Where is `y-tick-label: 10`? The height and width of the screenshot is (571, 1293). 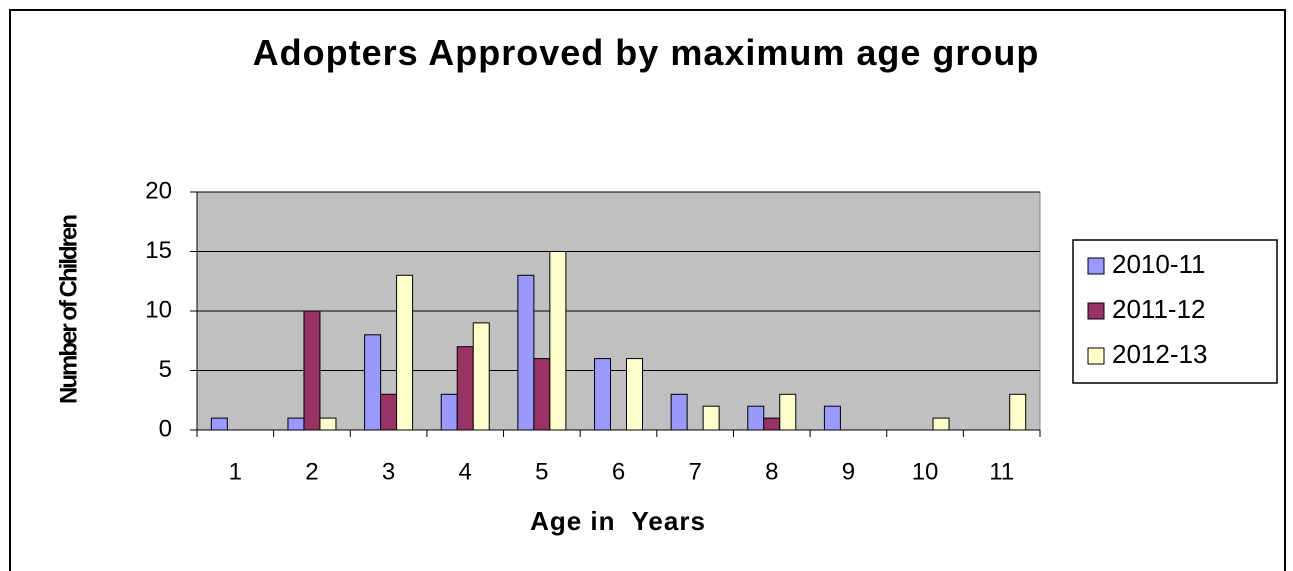 y-tick-label: 10 is located at coordinates (158, 309).